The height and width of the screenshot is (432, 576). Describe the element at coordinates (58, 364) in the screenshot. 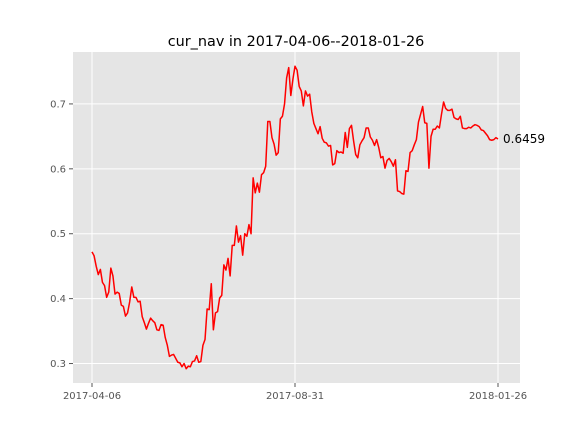

I see `y-tick-label: 0.3` at that location.